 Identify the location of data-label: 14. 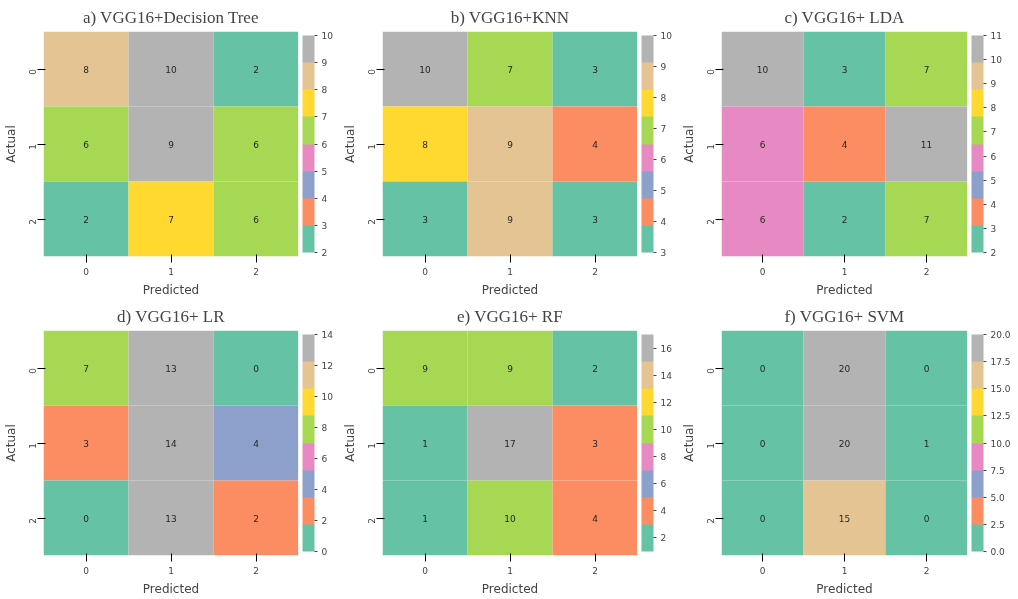
(171, 443).